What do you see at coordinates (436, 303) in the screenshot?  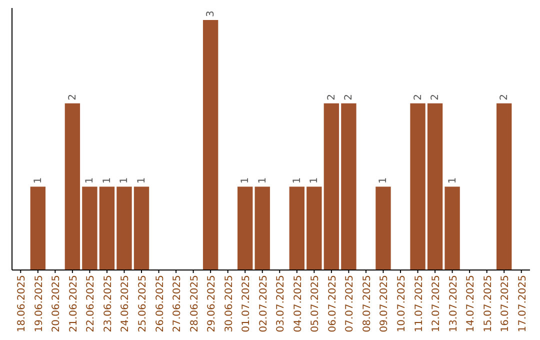 I see `x-tick-label: 12.07.2025` at bounding box center [436, 303].